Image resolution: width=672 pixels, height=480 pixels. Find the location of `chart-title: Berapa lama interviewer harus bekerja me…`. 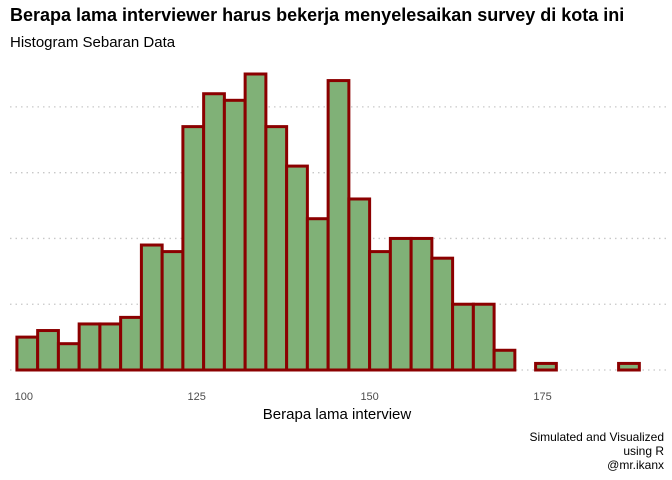

chart-title: Berapa lama interviewer harus bekerja me… is located at coordinates (317, 15).